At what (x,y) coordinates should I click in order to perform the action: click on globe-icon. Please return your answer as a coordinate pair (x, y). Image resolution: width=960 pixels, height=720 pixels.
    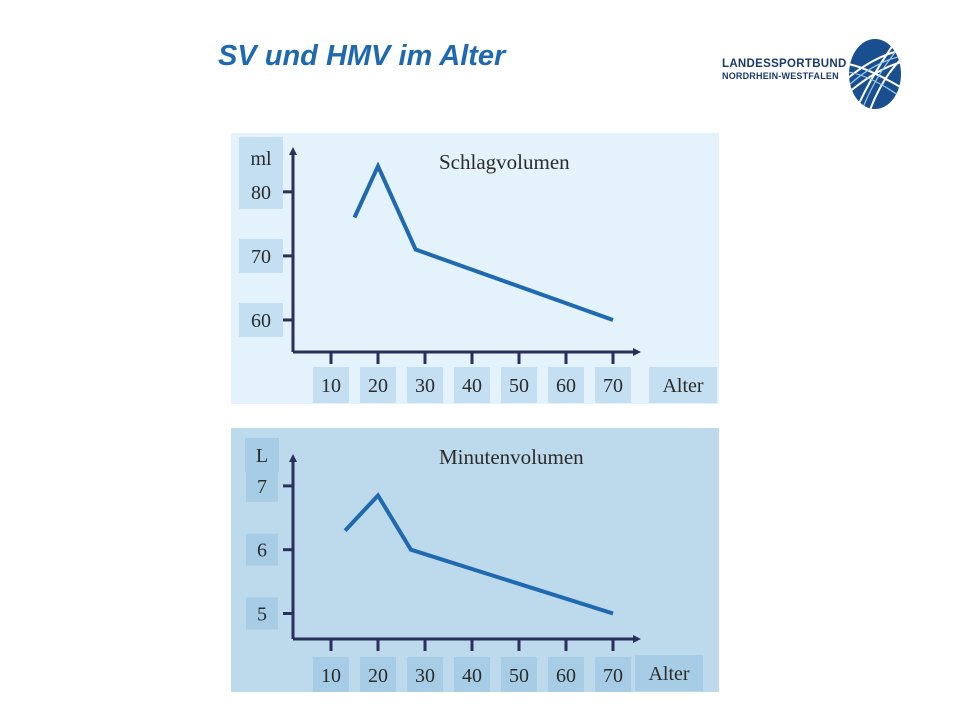
    Looking at the image, I should click on (875, 74).